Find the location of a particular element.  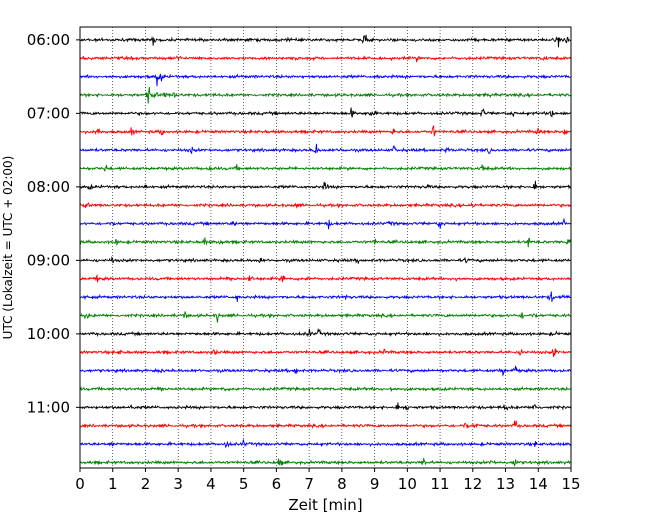

x-tick-label: 15 is located at coordinates (570, 484).